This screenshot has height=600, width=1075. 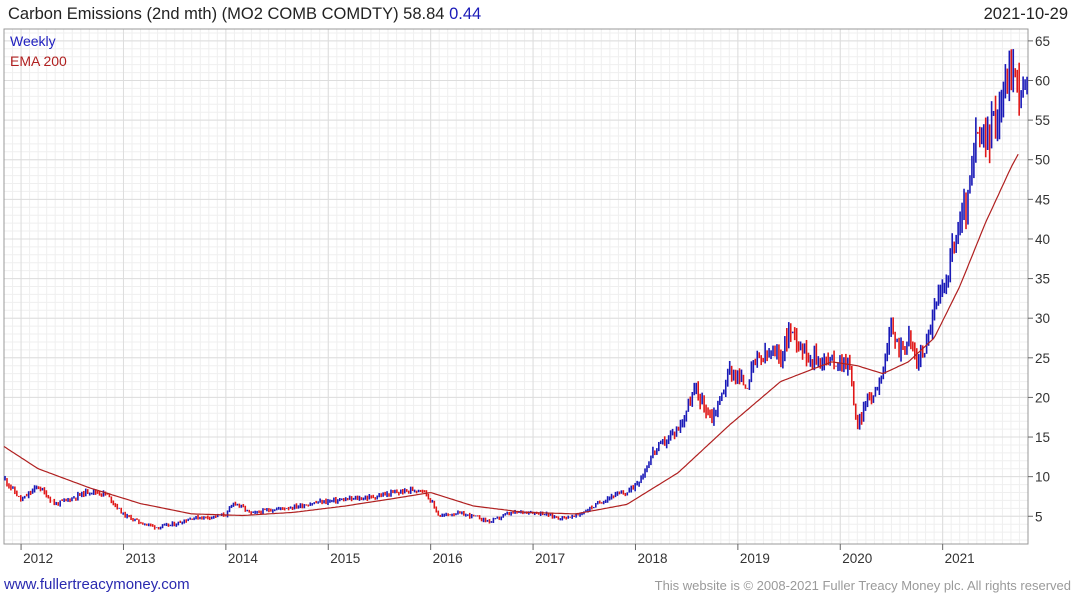 What do you see at coordinates (448, 558) in the screenshot?
I see `x-tick-label: 2016` at bounding box center [448, 558].